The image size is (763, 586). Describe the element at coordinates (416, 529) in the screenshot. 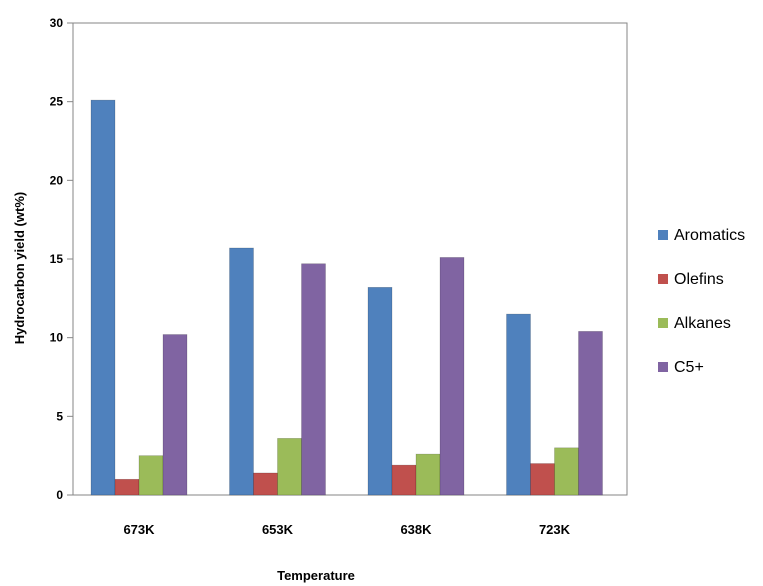

I see `x-category-label: 638K` at that location.